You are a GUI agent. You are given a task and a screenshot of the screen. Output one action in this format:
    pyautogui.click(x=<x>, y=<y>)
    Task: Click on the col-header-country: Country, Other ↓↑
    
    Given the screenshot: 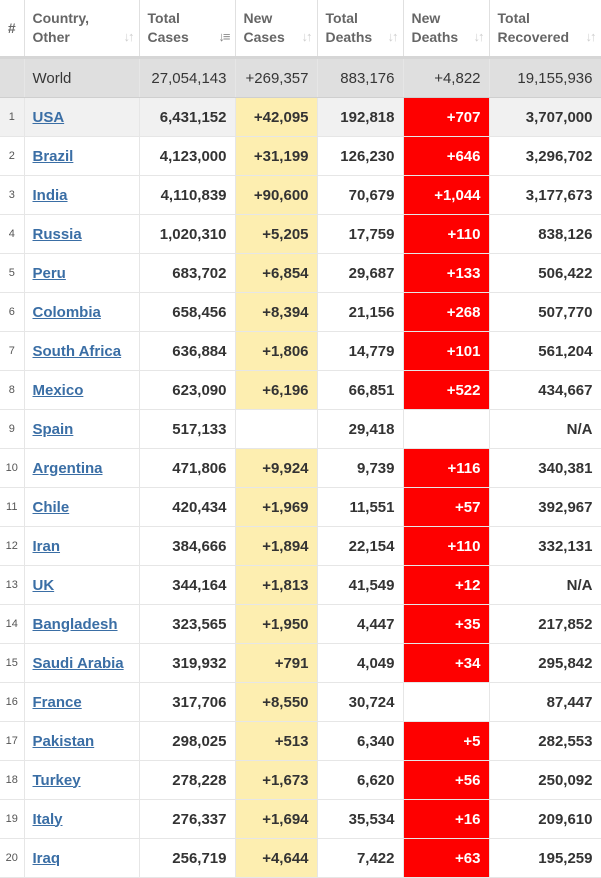 What is the action you would take?
    pyautogui.click(x=82, y=29)
    